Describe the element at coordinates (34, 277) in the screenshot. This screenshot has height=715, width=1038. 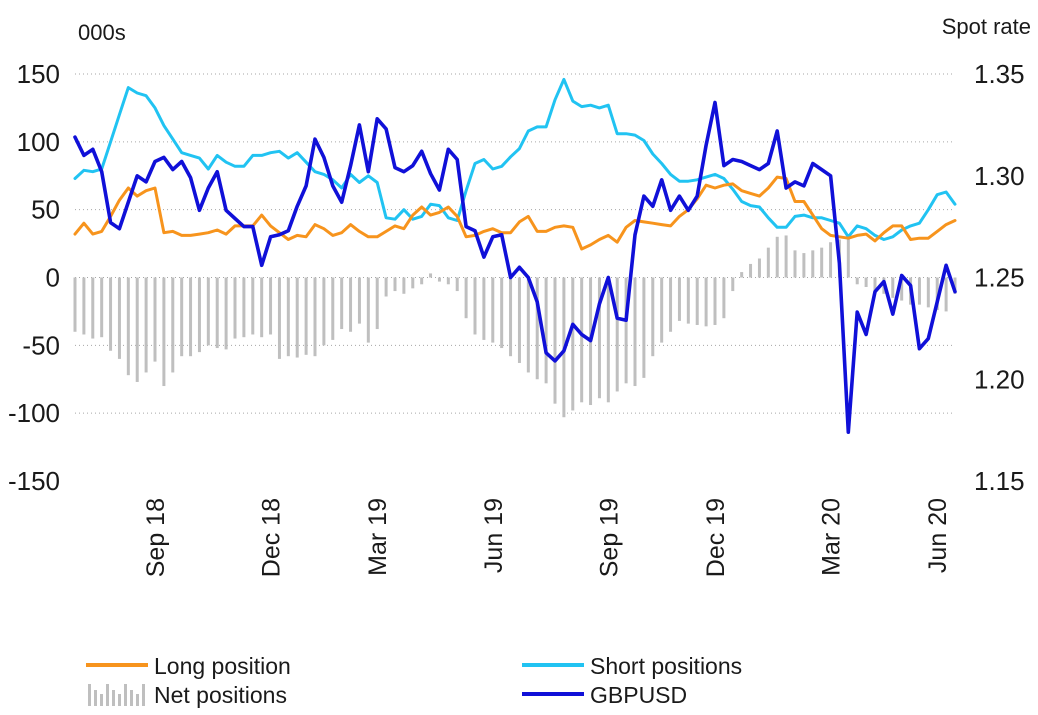
I see `left-axis-ticks: 150 100 50 0 -50 -100 -150` at that location.